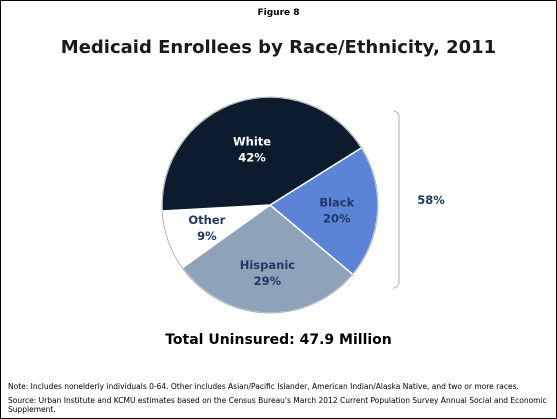 Image resolution: width=557 pixels, height=419 pixels. I want to click on slice-value-white: 42%, so click(252, 157).